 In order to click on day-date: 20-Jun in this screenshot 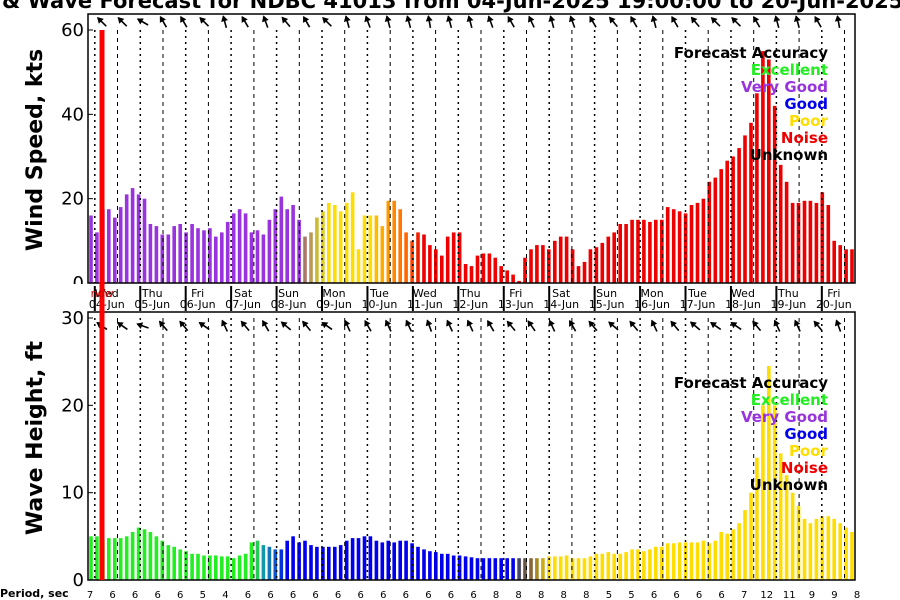, I will do `click(834, 304)`.